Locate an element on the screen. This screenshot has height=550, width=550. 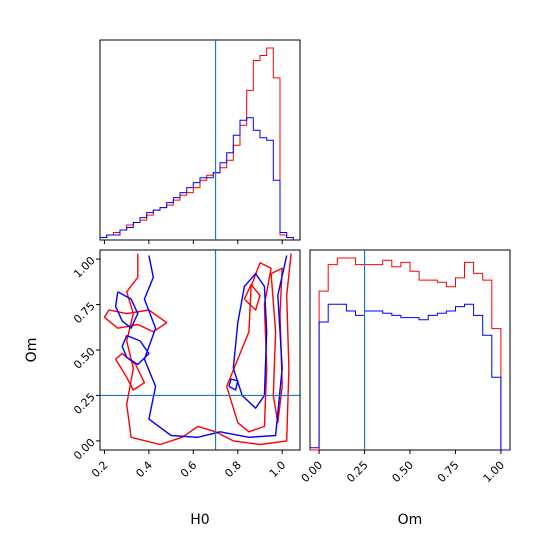
om-x-axis-label: Om is located at coordinates (410, 520).